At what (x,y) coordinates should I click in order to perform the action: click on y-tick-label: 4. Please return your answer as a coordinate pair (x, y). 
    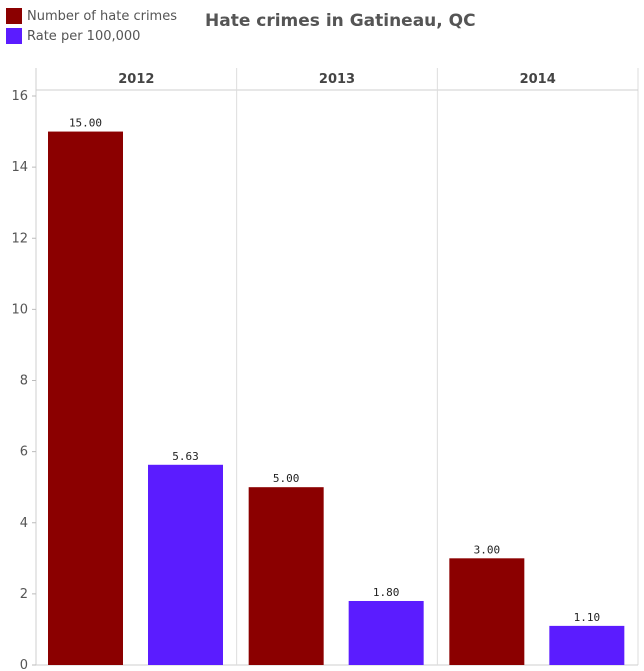
    Looking at the image, I should click on (24, 523).